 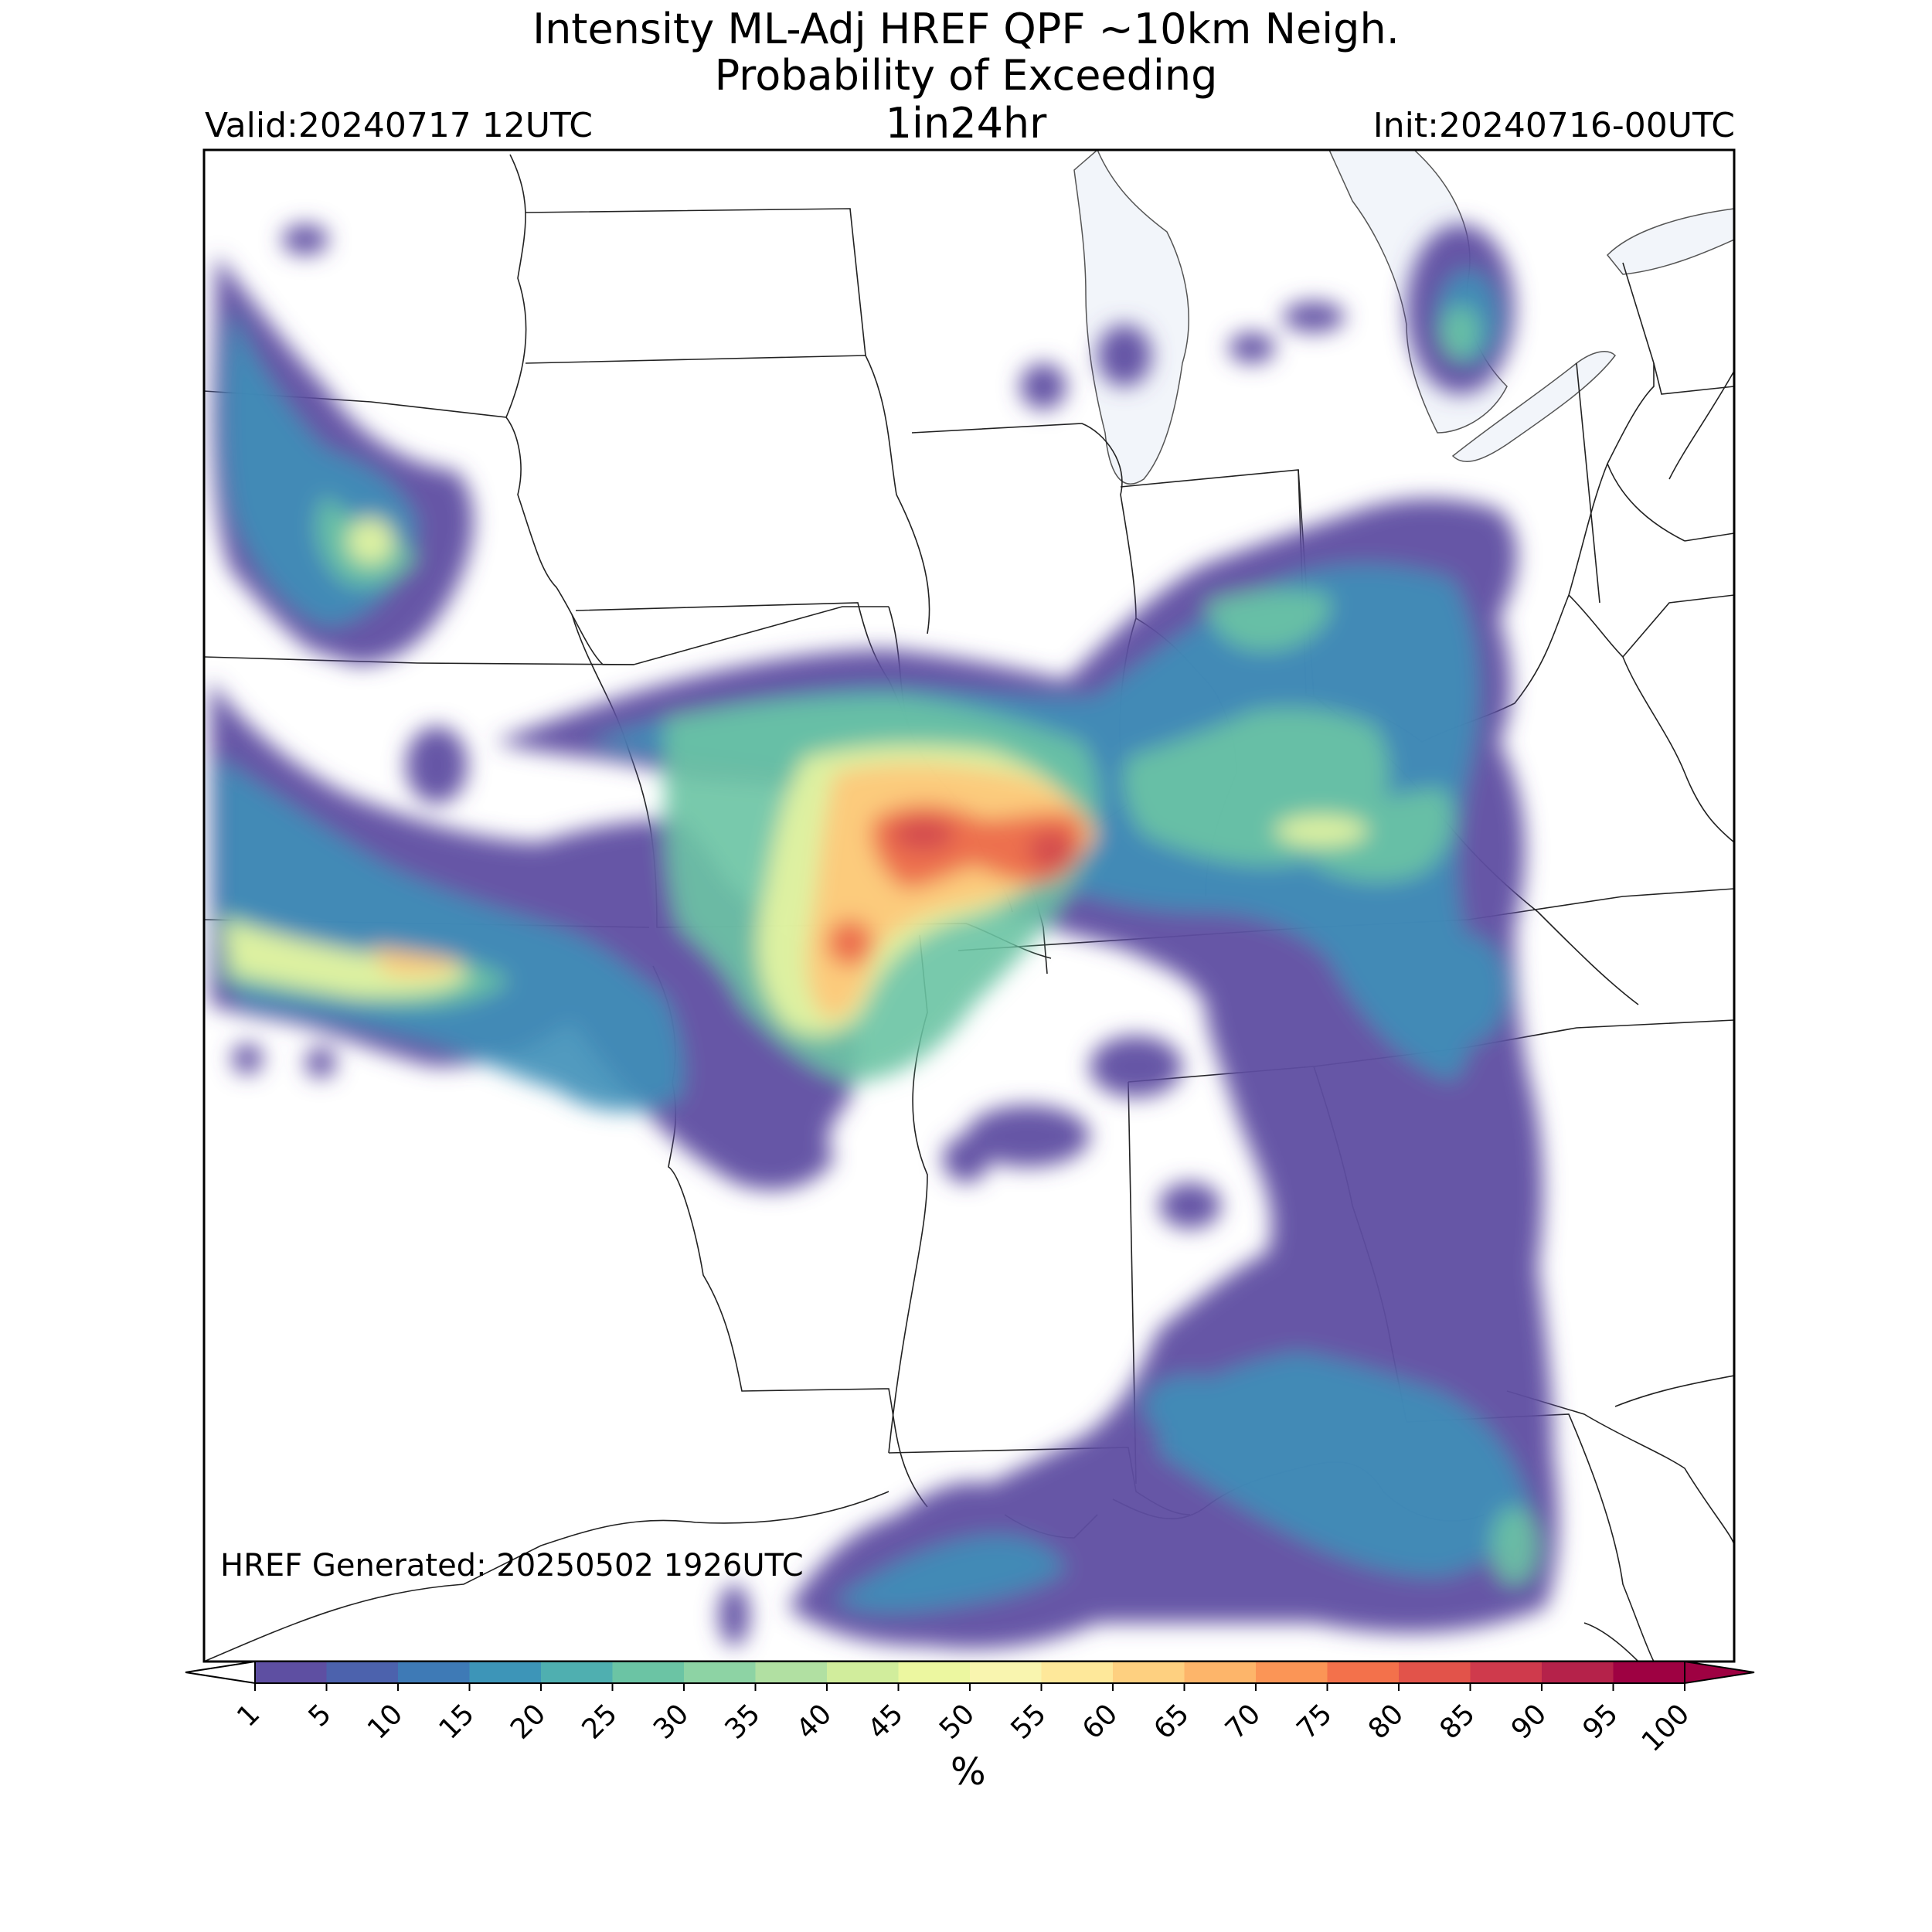 What do you see at coordinates (1100, 1722) in the screenshot?
I see `colorbar-tick-label: 60` at bounding box center [1100, 1722].